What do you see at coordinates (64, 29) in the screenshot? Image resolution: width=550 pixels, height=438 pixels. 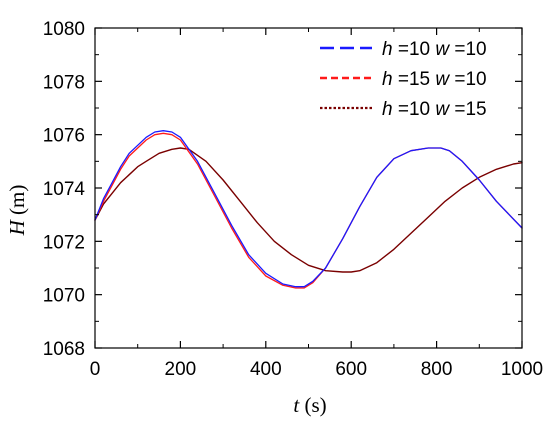 I see `y-tick-label: 1080` at bounding box center [64, 29].